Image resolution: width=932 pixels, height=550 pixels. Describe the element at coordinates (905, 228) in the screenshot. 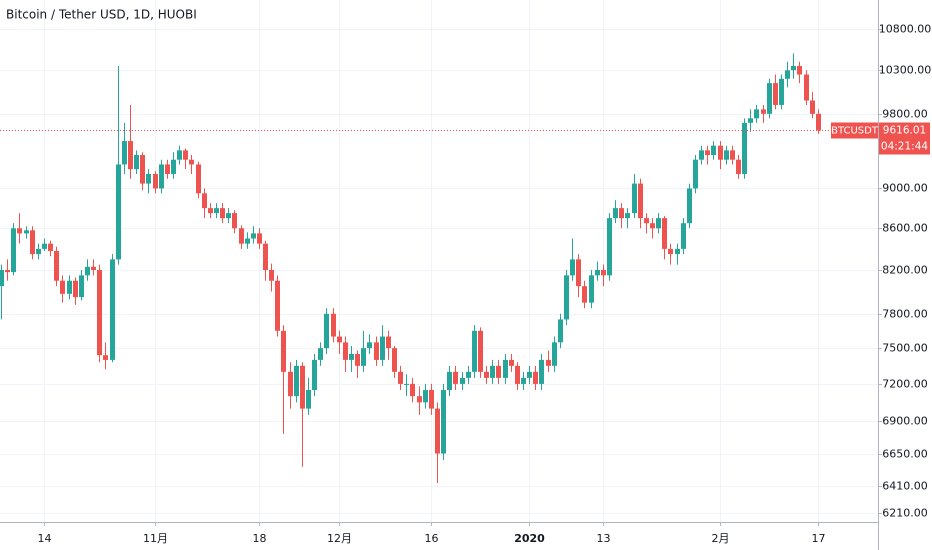

I see `y-tick-label: 8600.00` at that location.